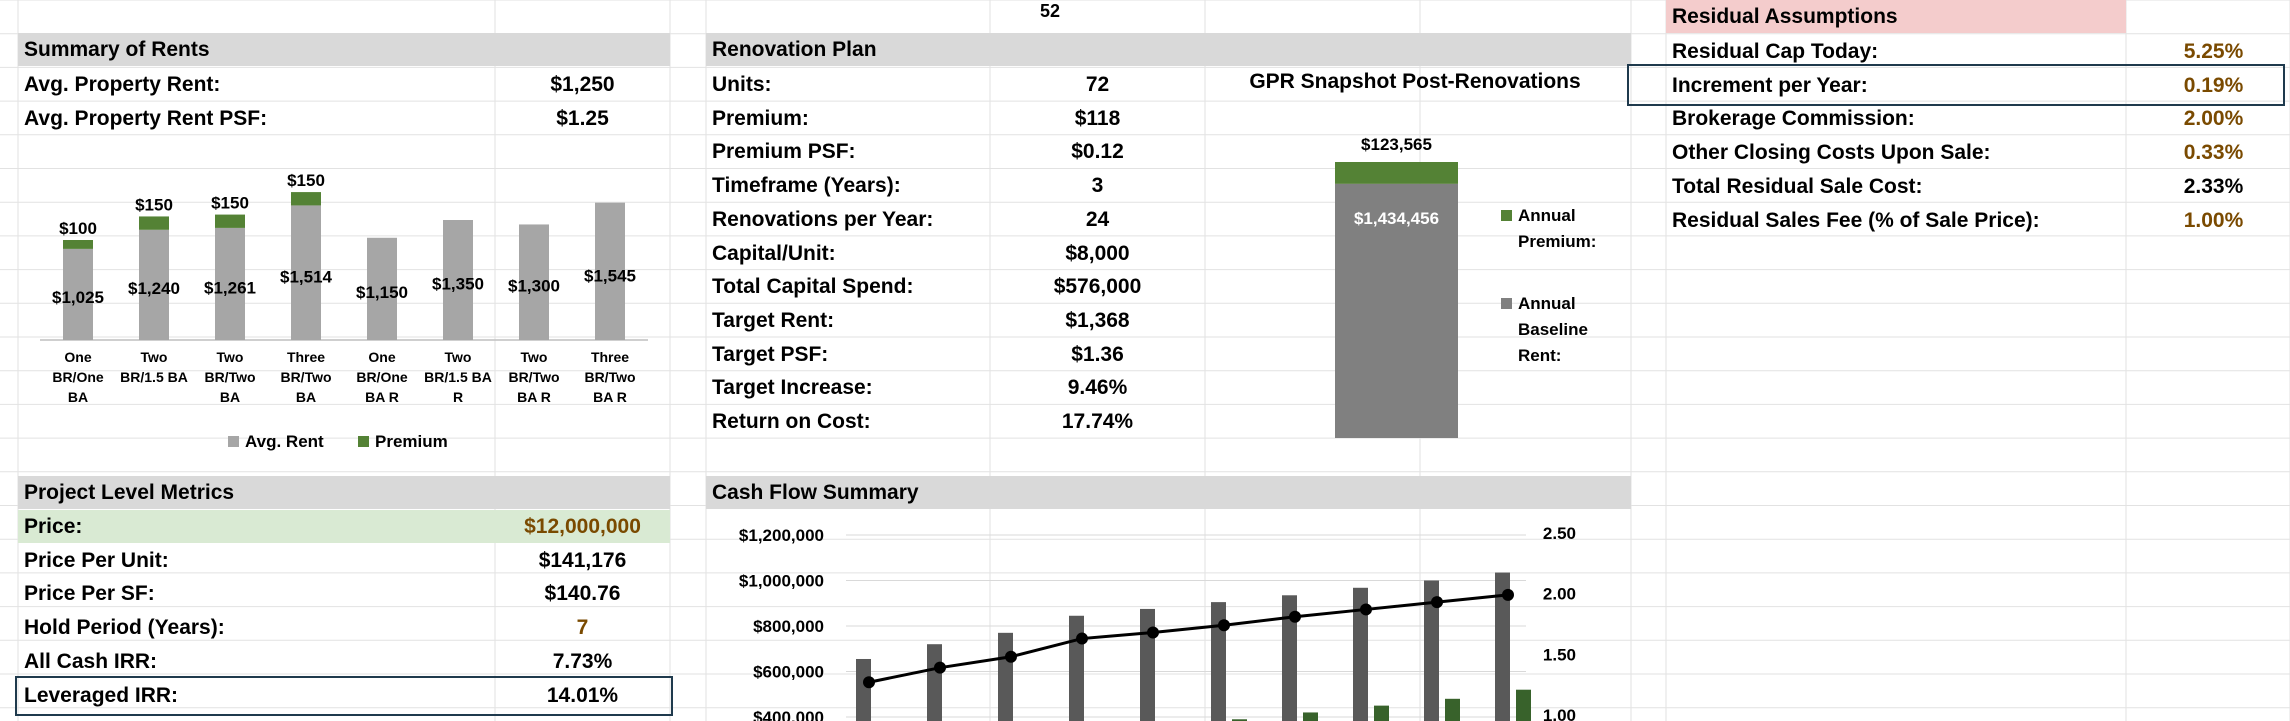 Image resolution: width=2290 pixels, height=721 pixels. What do you see at coordinates (956, 253) in the screenshot?
I see `reno-row: Capital/Unit: $8,000` at bounding box center [956, 253].